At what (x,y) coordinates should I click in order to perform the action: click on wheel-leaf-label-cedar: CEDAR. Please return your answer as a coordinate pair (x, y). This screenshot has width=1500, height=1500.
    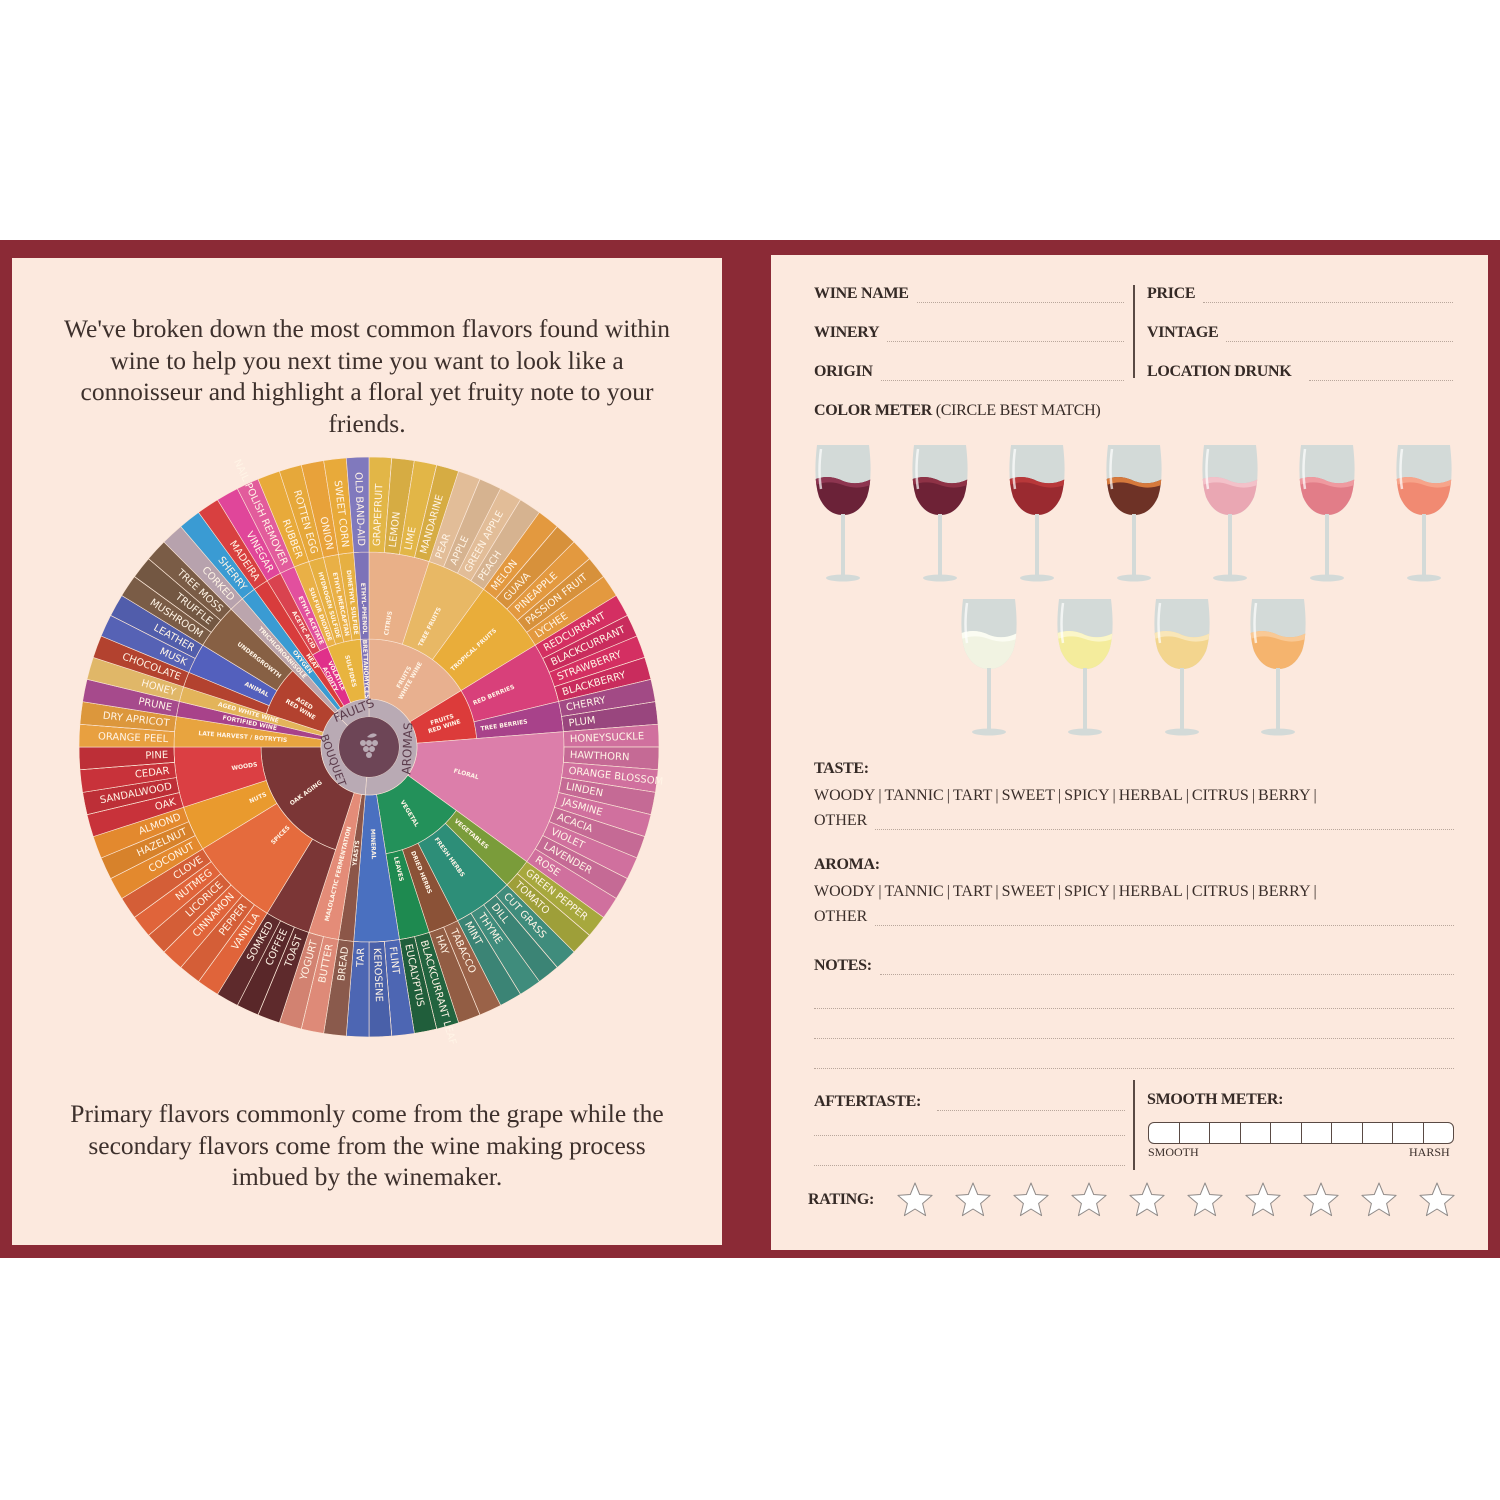
    Looking at the image, I should click on (152, 773).